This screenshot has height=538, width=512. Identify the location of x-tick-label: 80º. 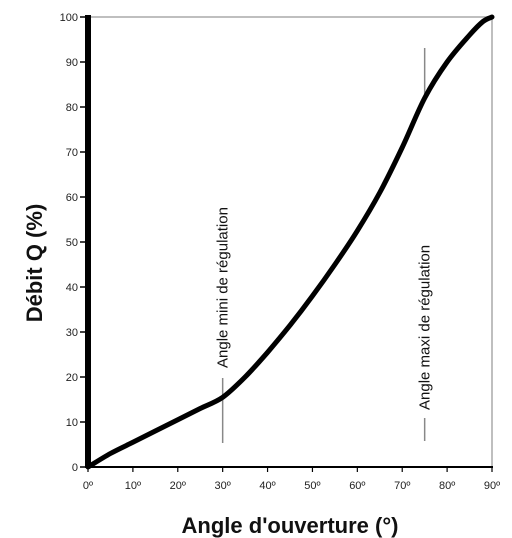
(447, 486).